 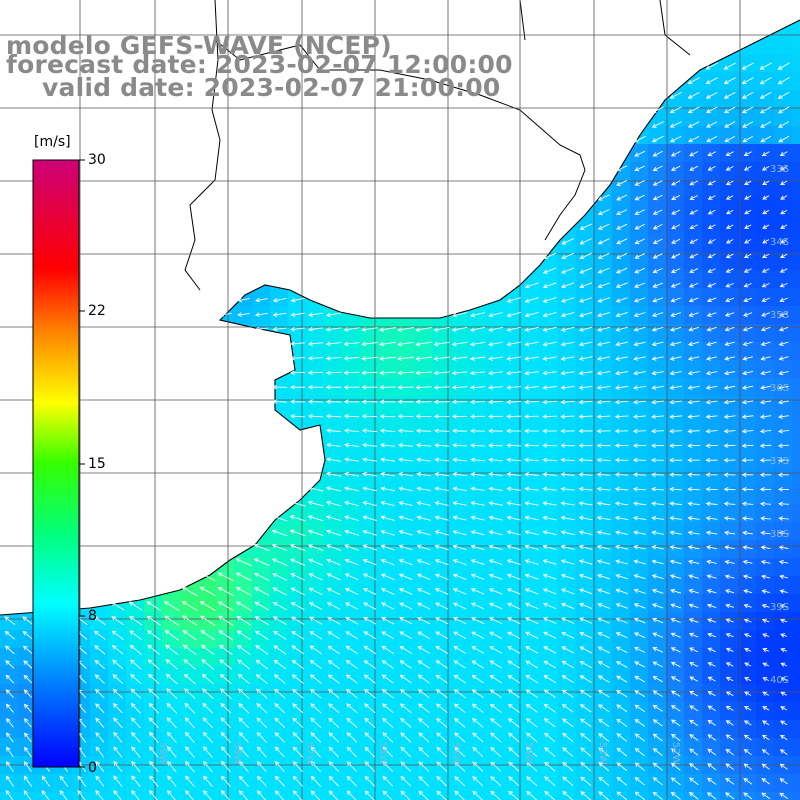 What do you see at coordinates (52, 142) in the screenshot?
I see `colorbar-unit-label: [m/s]` at bounding box center [52, 142].